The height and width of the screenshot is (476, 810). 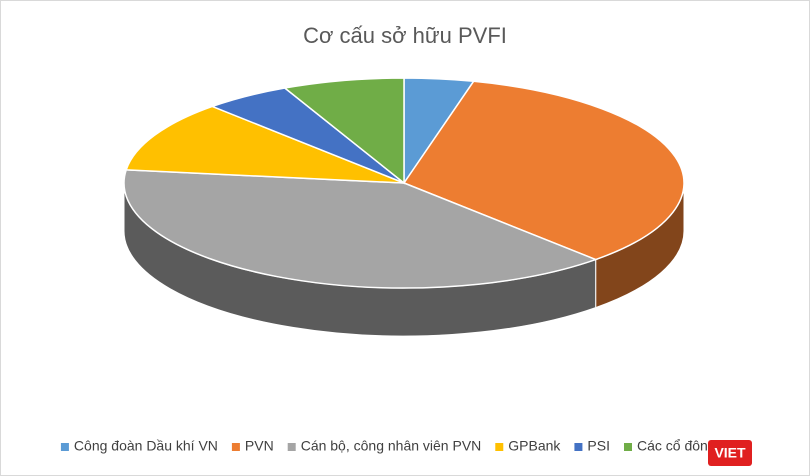 I want to click on legend-label: Cán bộ, công nhân viên PVN, so click(x=391, y=446).